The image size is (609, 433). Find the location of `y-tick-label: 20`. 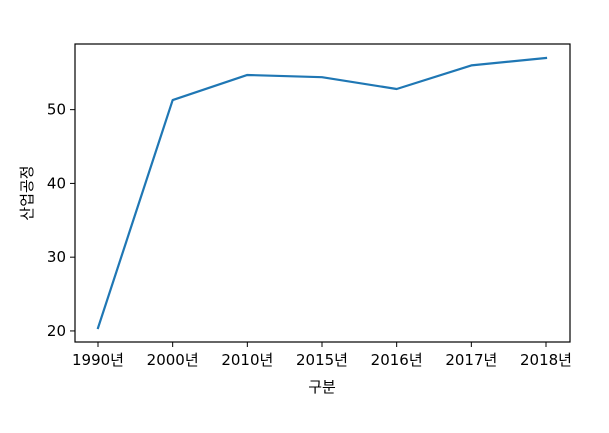

y-tick-label: 20 is located at coordinates (56, 331).